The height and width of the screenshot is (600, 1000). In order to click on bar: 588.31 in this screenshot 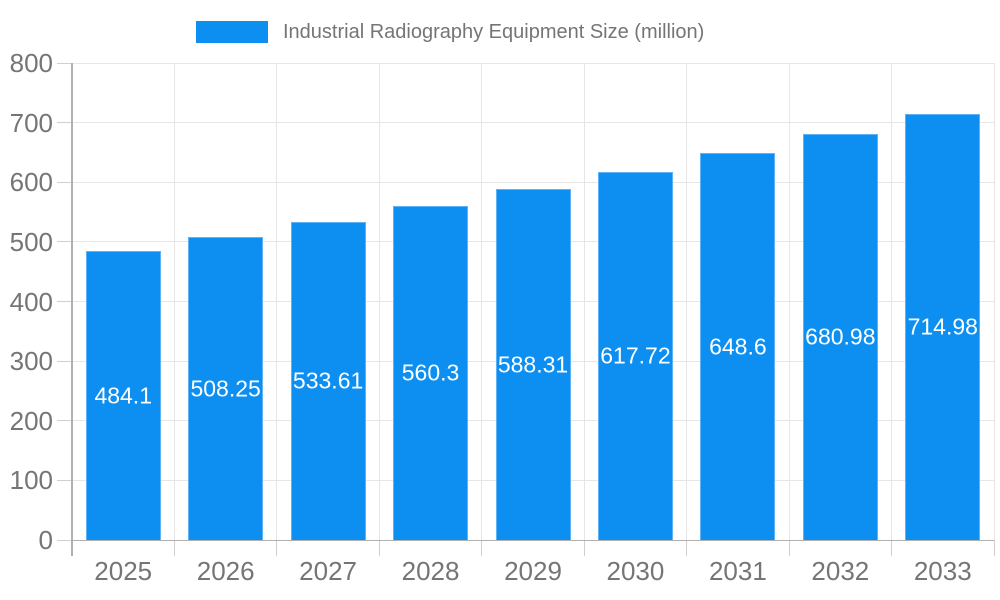, I will do `click(533, 364)`.